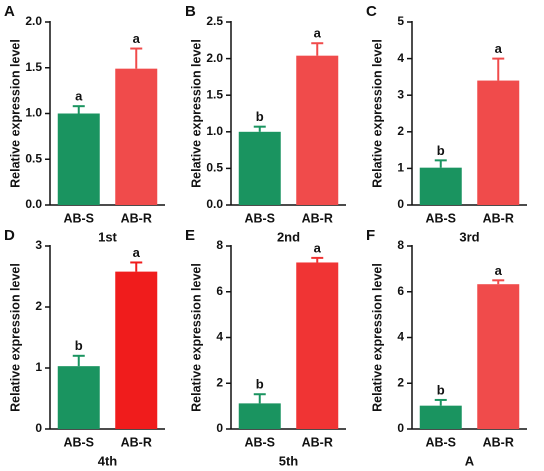 Image resolution: width=544 pixels, height=471 pixels. What do you see at coordinates (214, 21) in the screenshot?
I see `y-tick-label: 2.5` at bounding box center [214, 21].